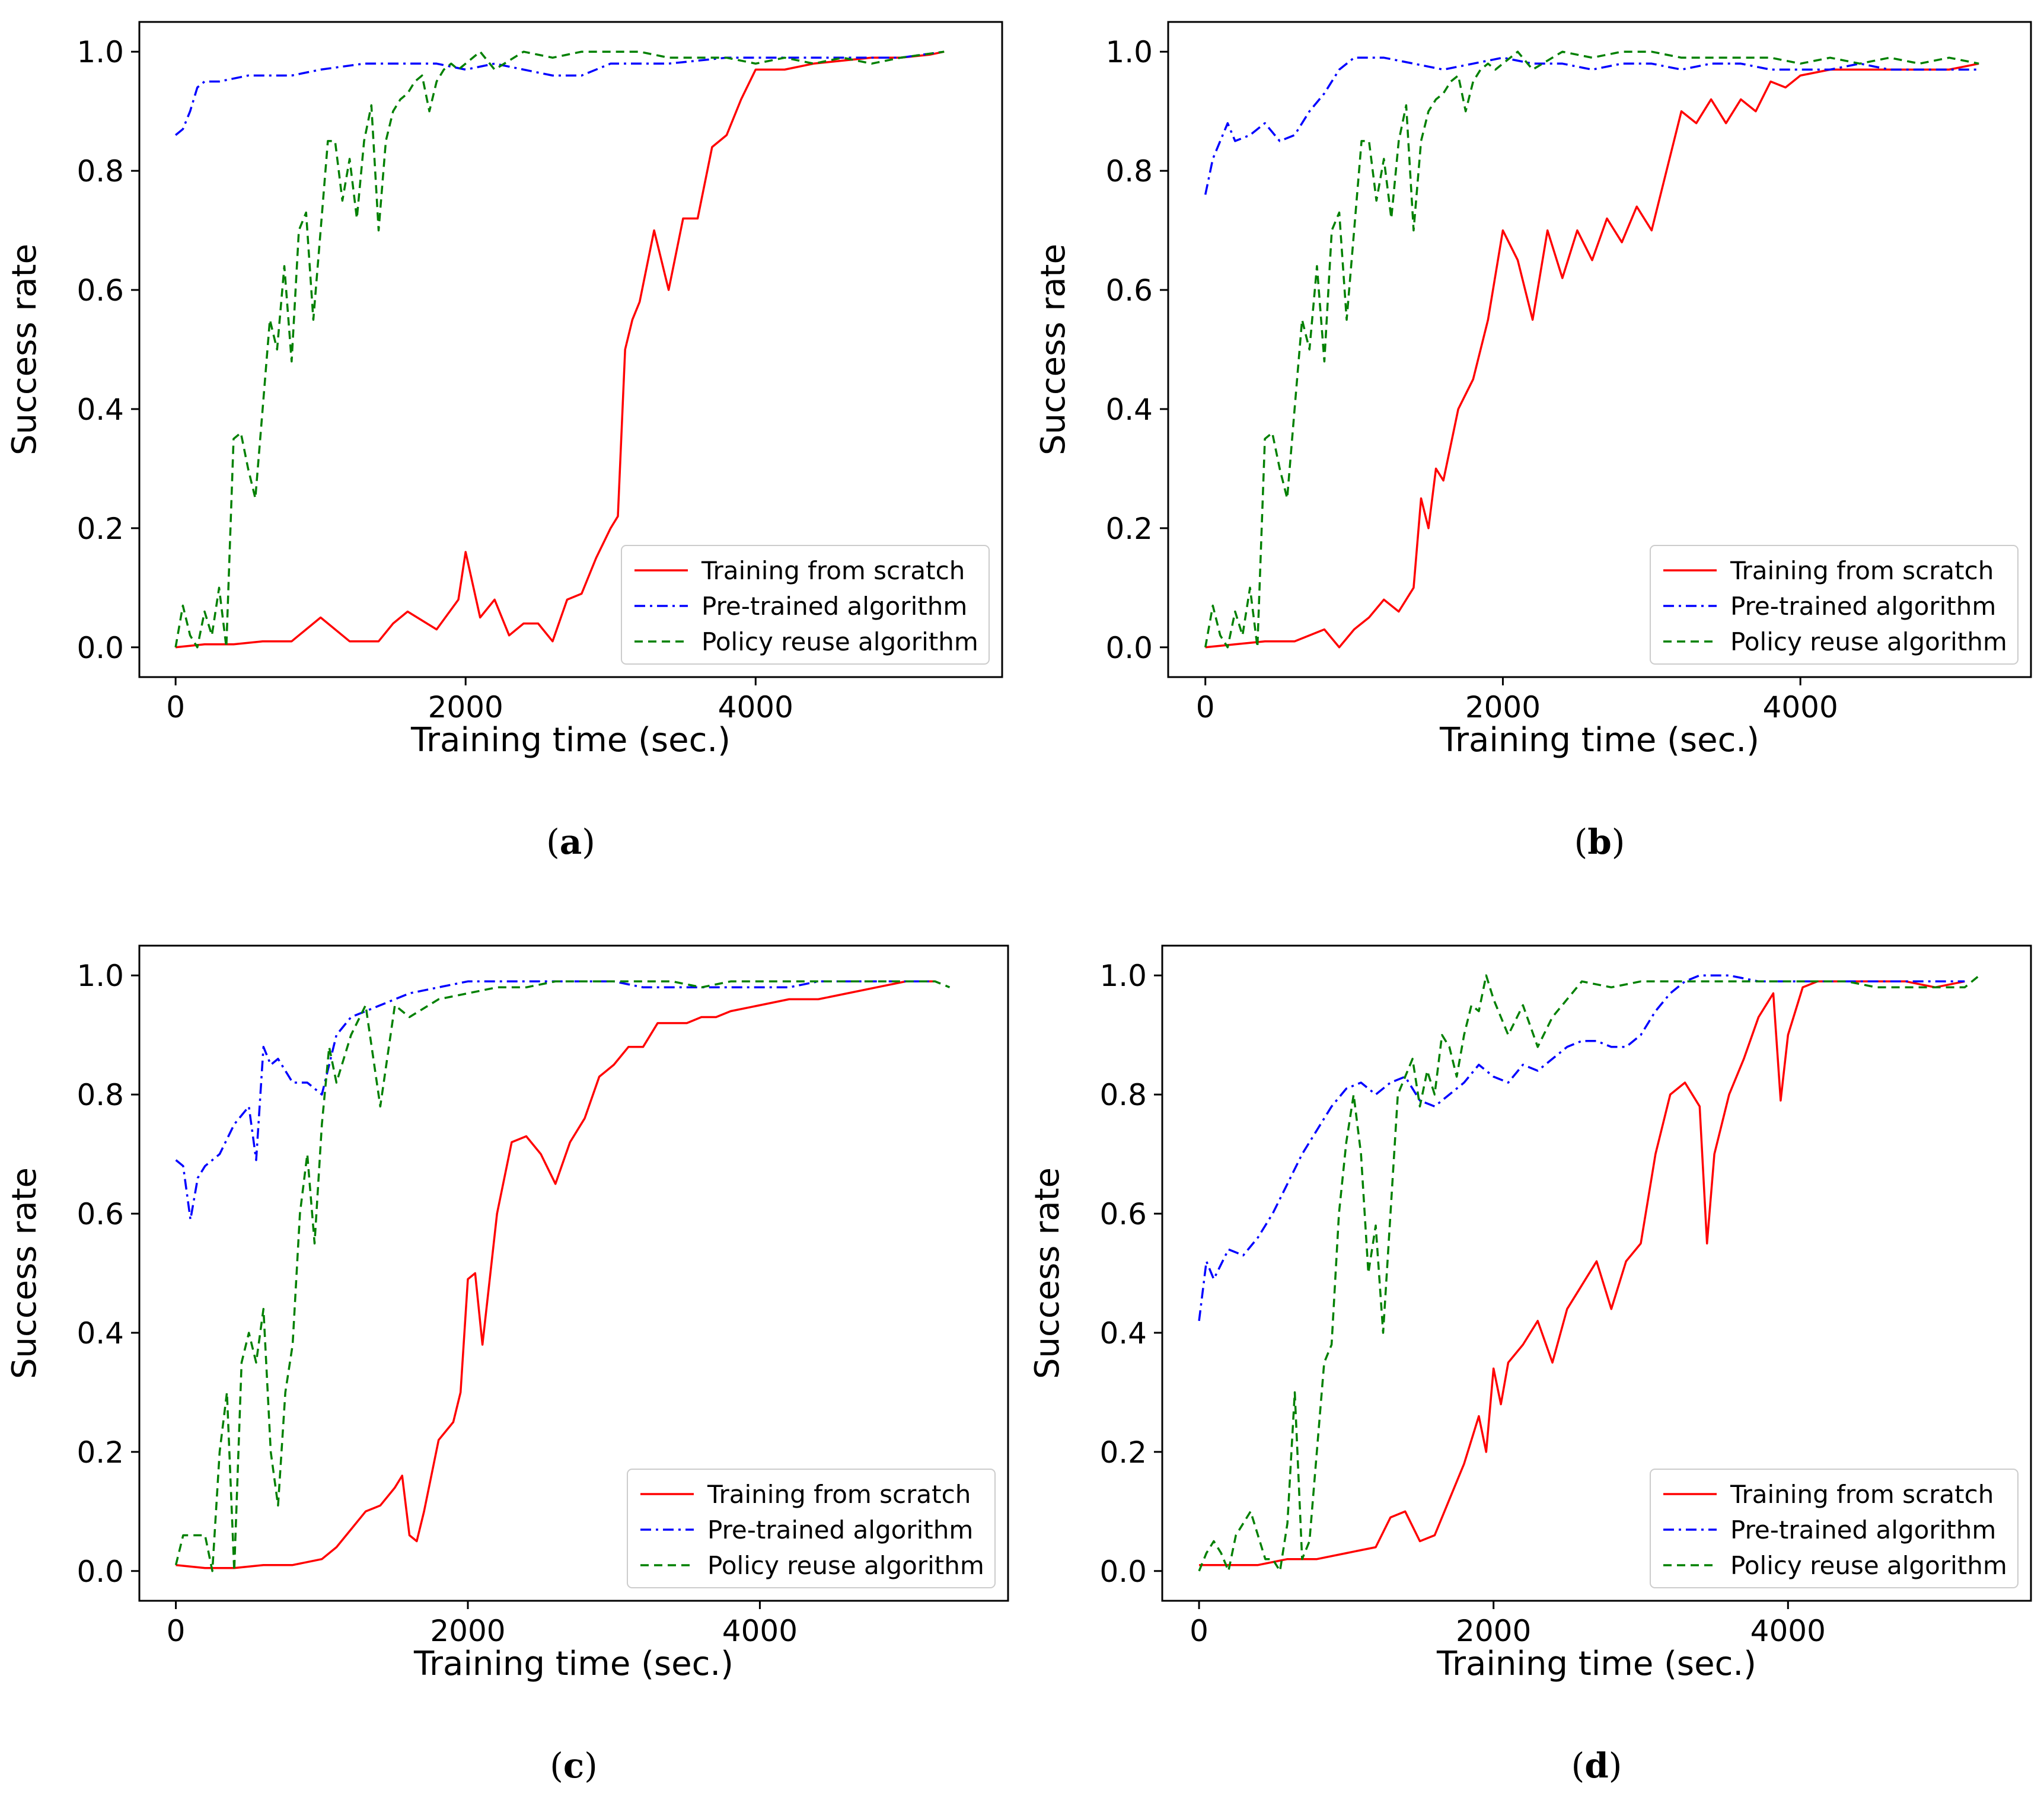 The width and height of the screenshot is (2044, 1800). Describe the element at coordinates (1599, 842) in the screenshot. I see `panel-caption: (b)` at that location.